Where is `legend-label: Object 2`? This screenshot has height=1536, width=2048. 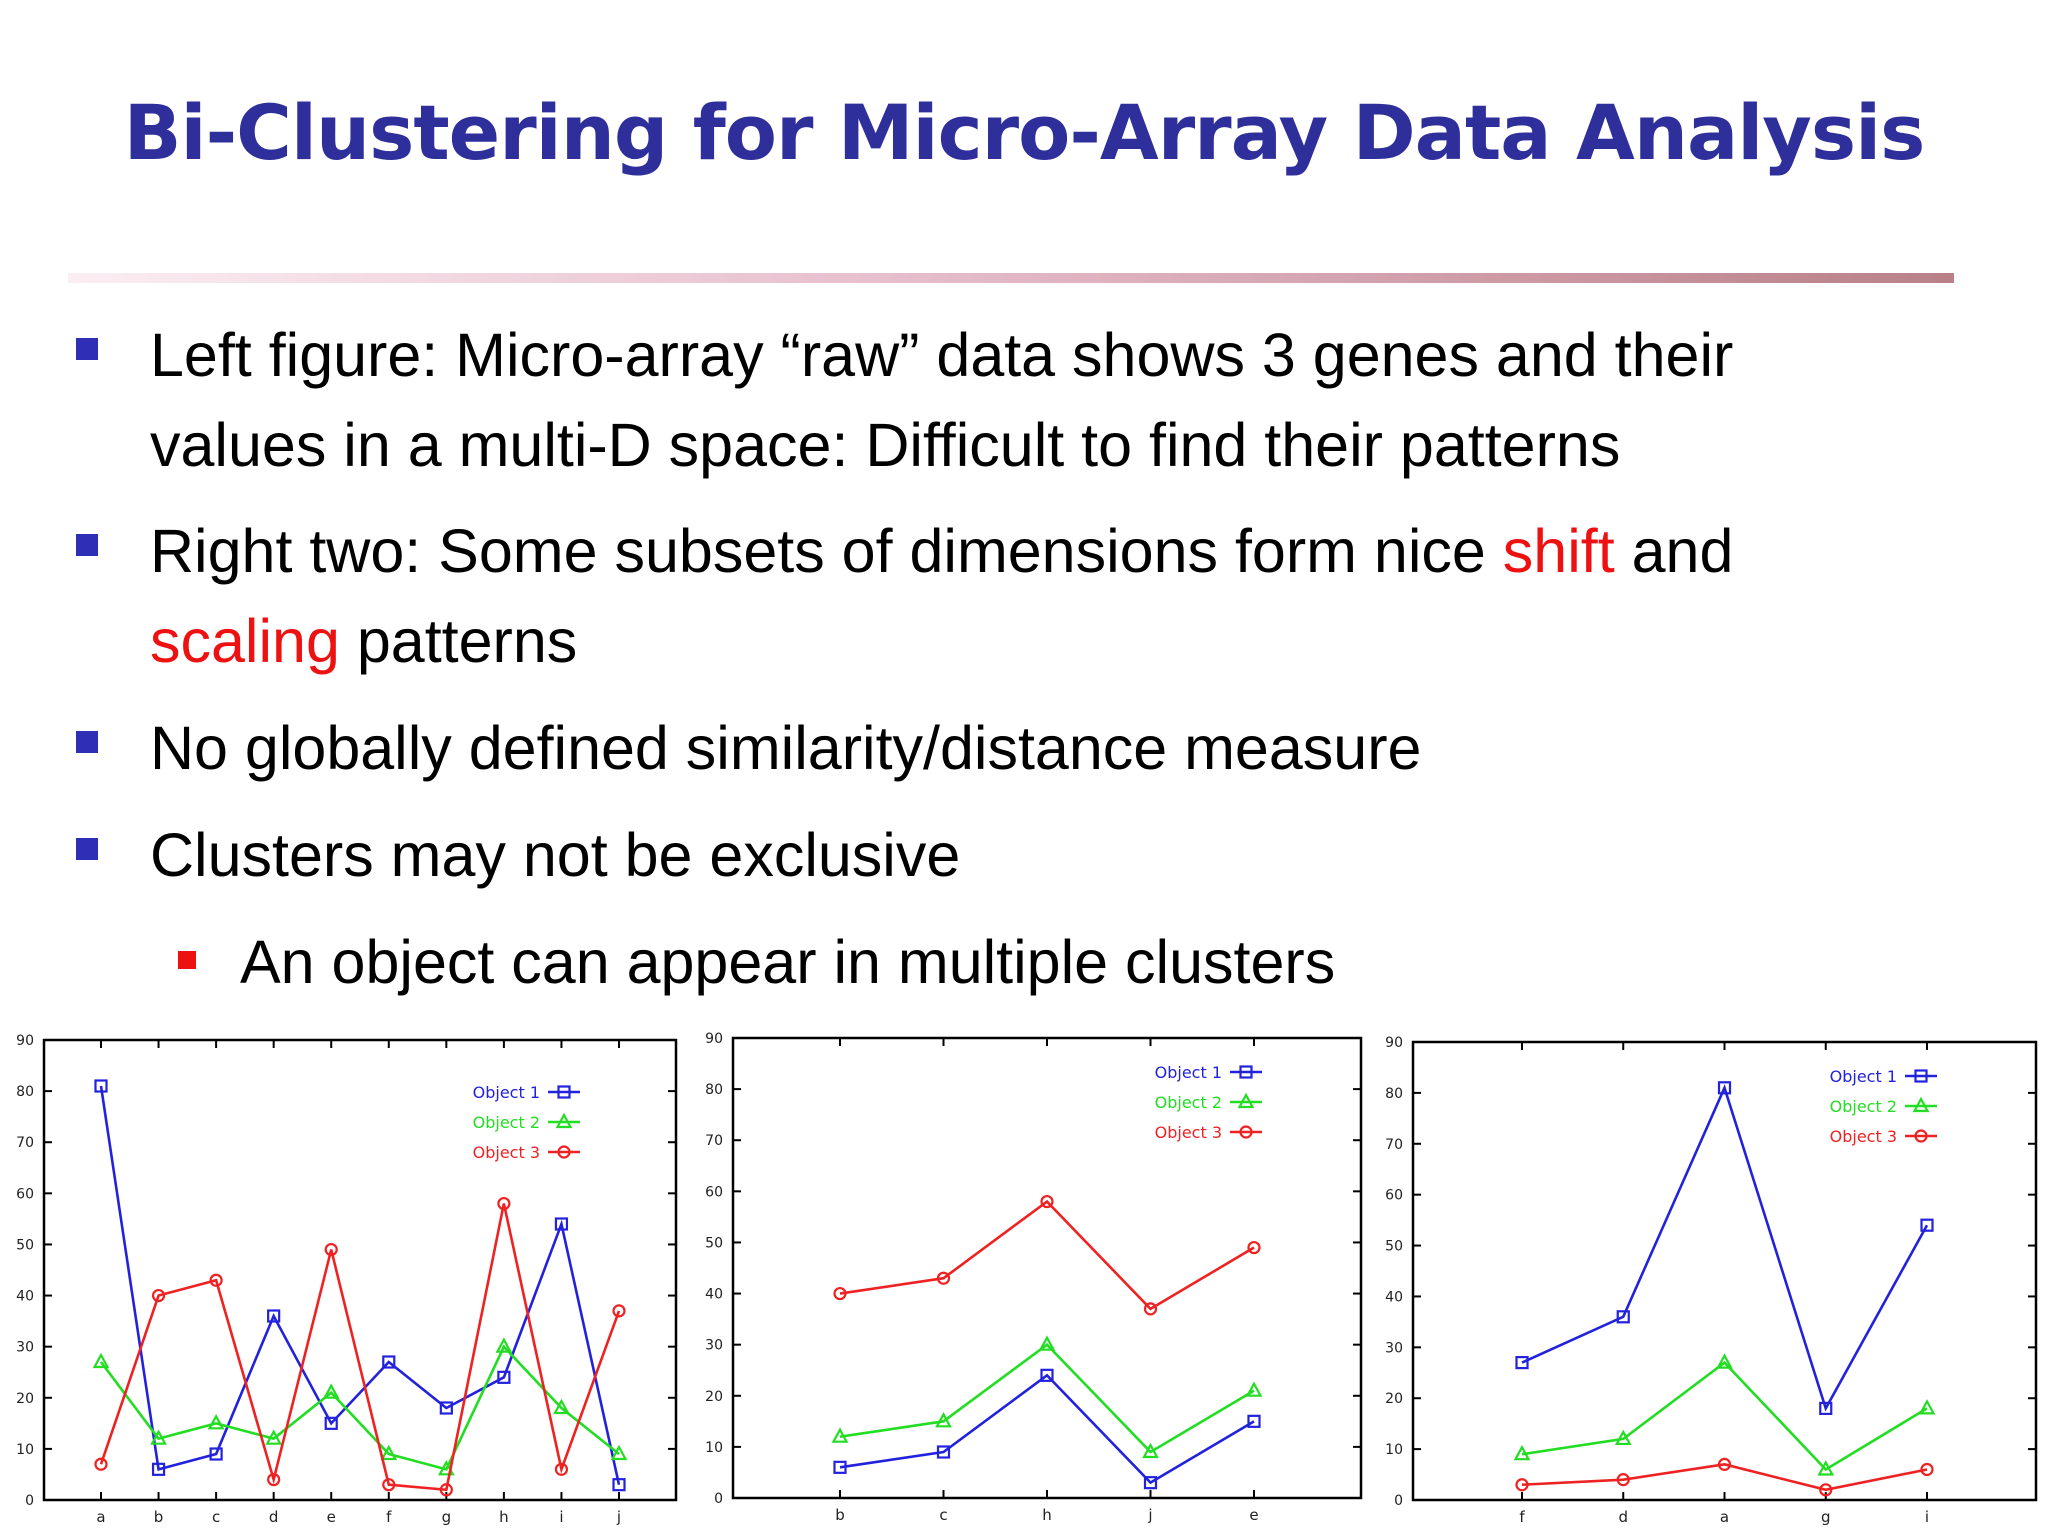 legend-label: Object 2 is located at coordinates (506, 1122).